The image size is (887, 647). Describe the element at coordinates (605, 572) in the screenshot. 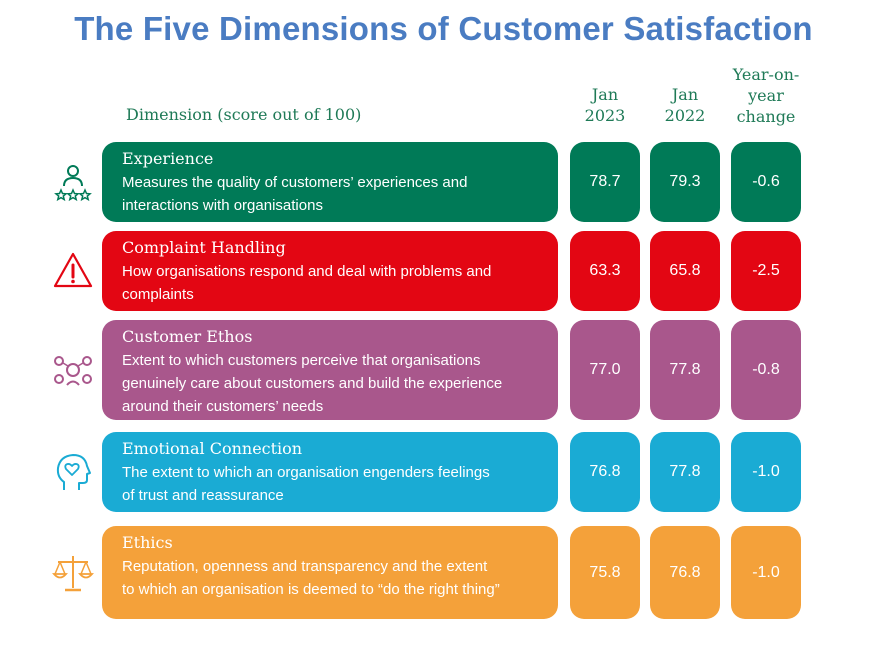

I see `score-jan-2023: 75.8` at that location.